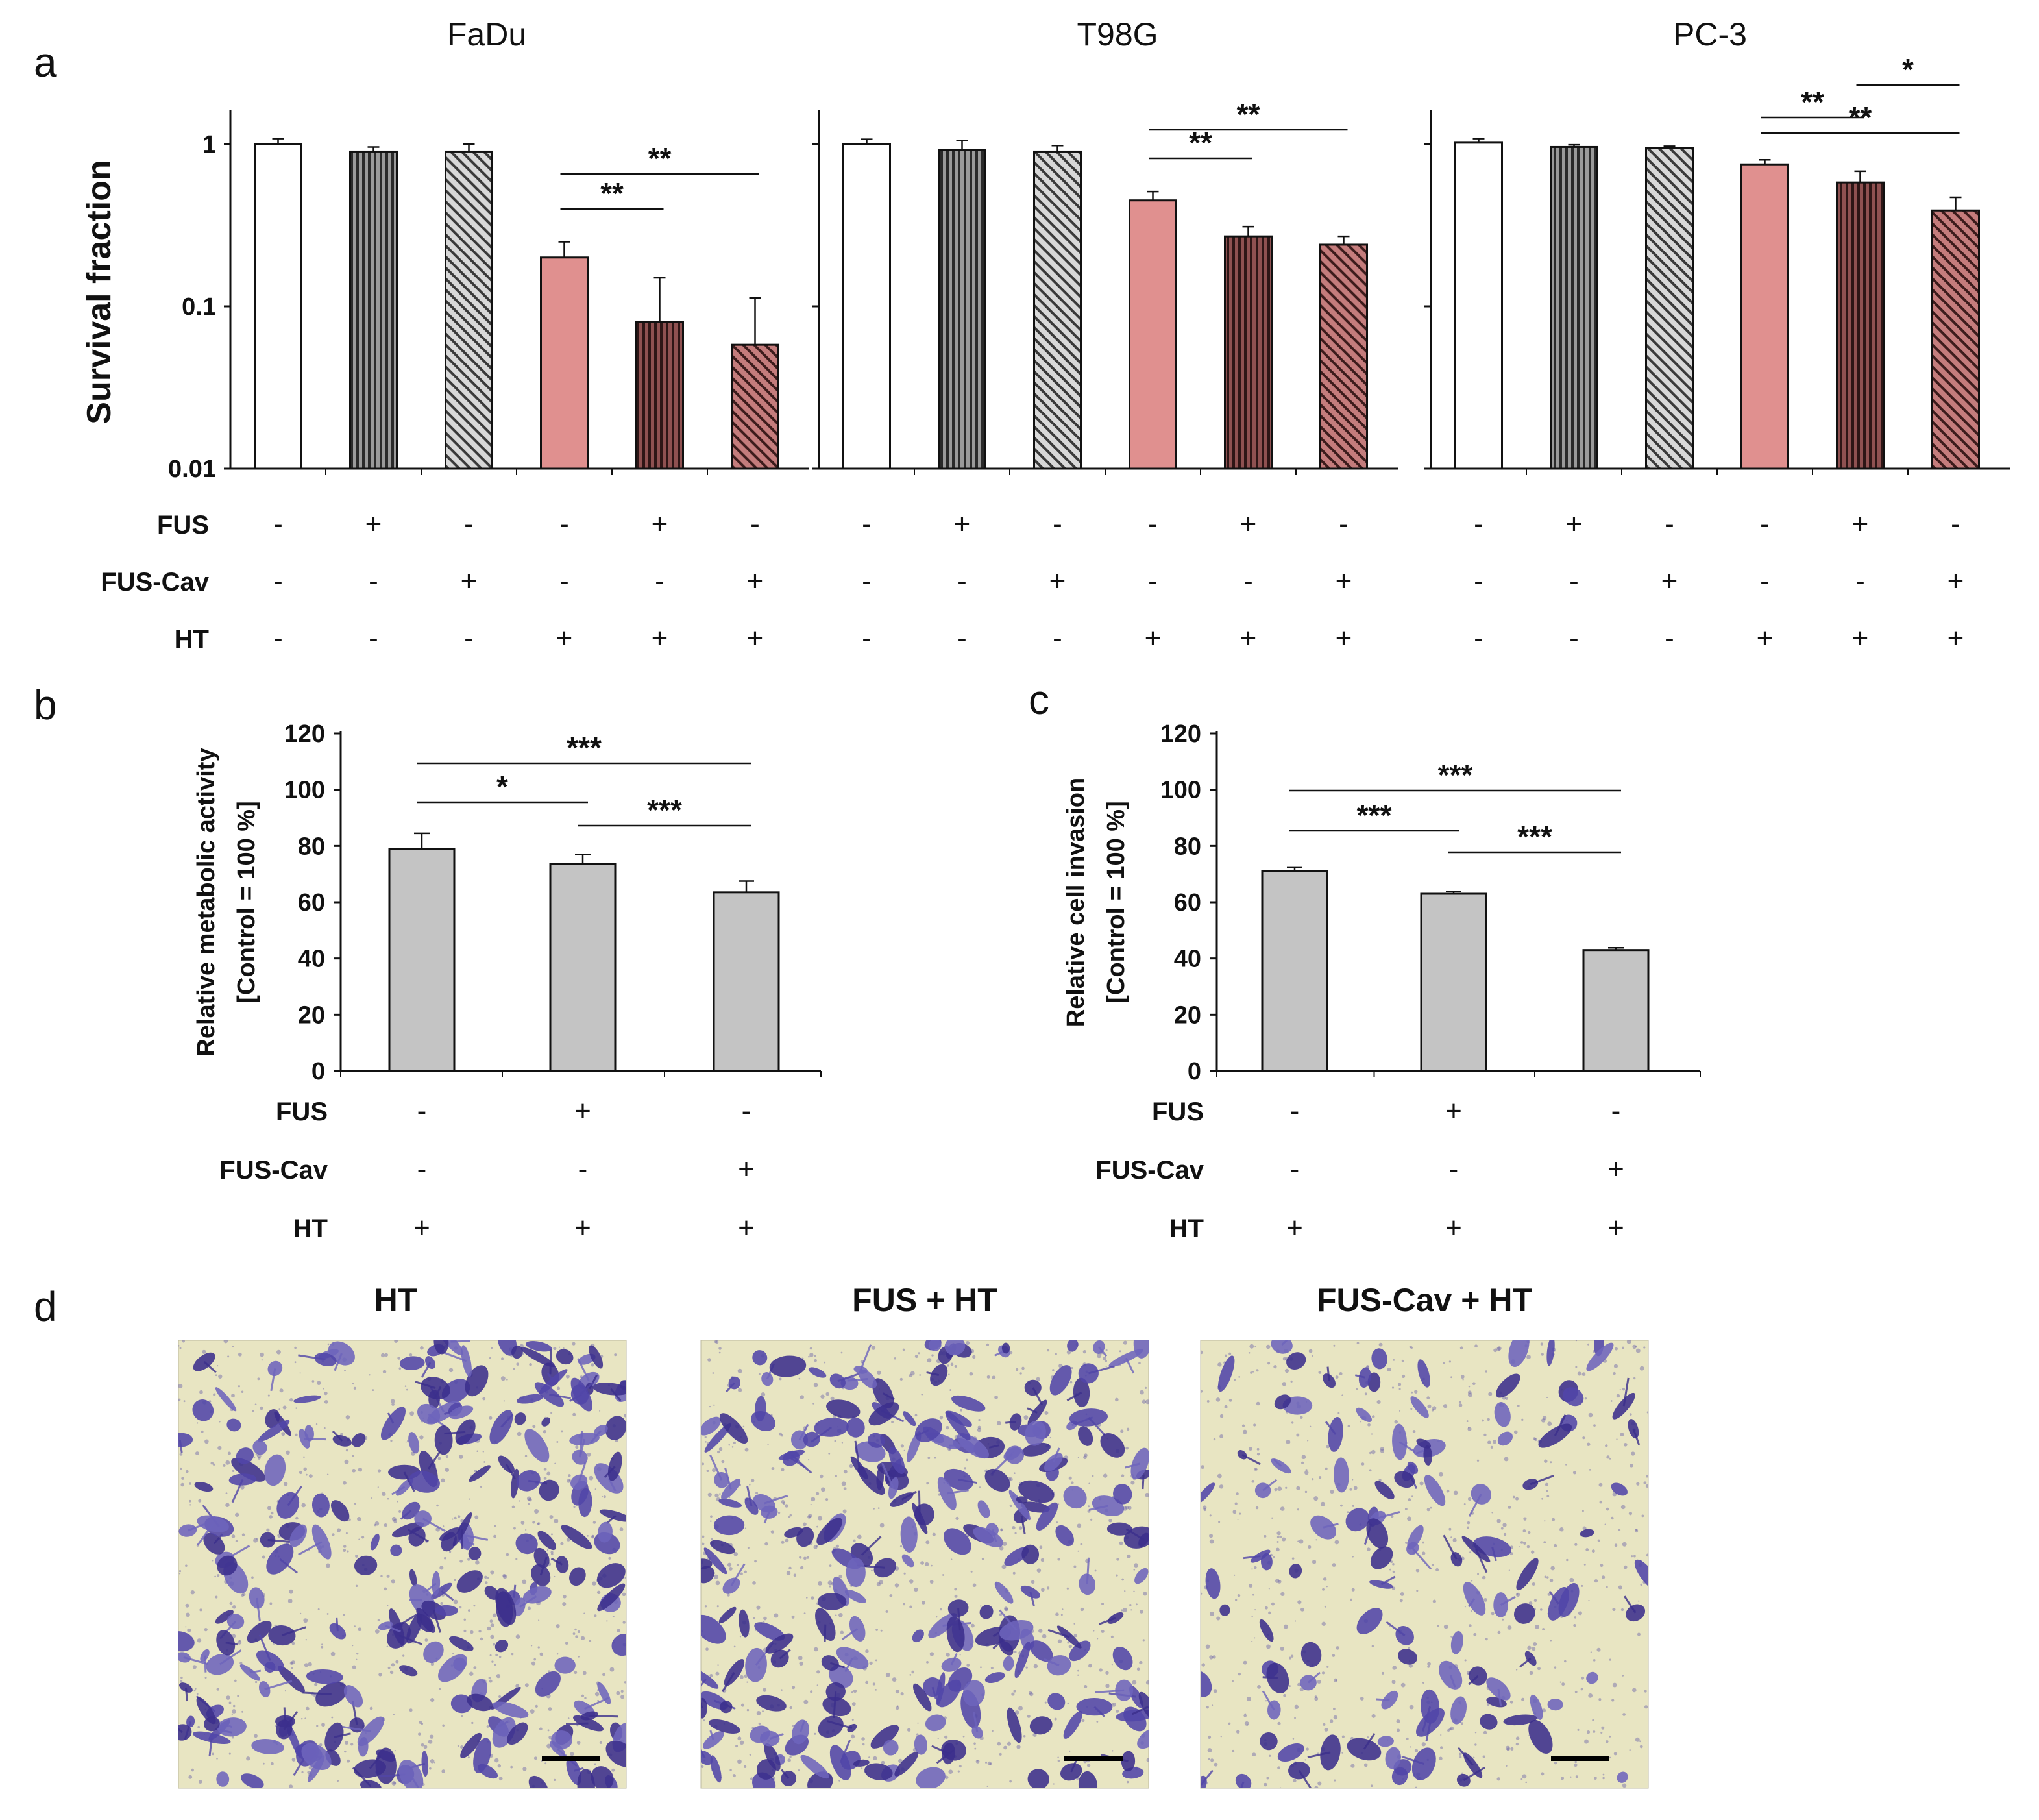 Image resolution: width=2039 pixels, height=1820 pixels. I want to click on y-tick-label: 20, so click(1187, 1016).